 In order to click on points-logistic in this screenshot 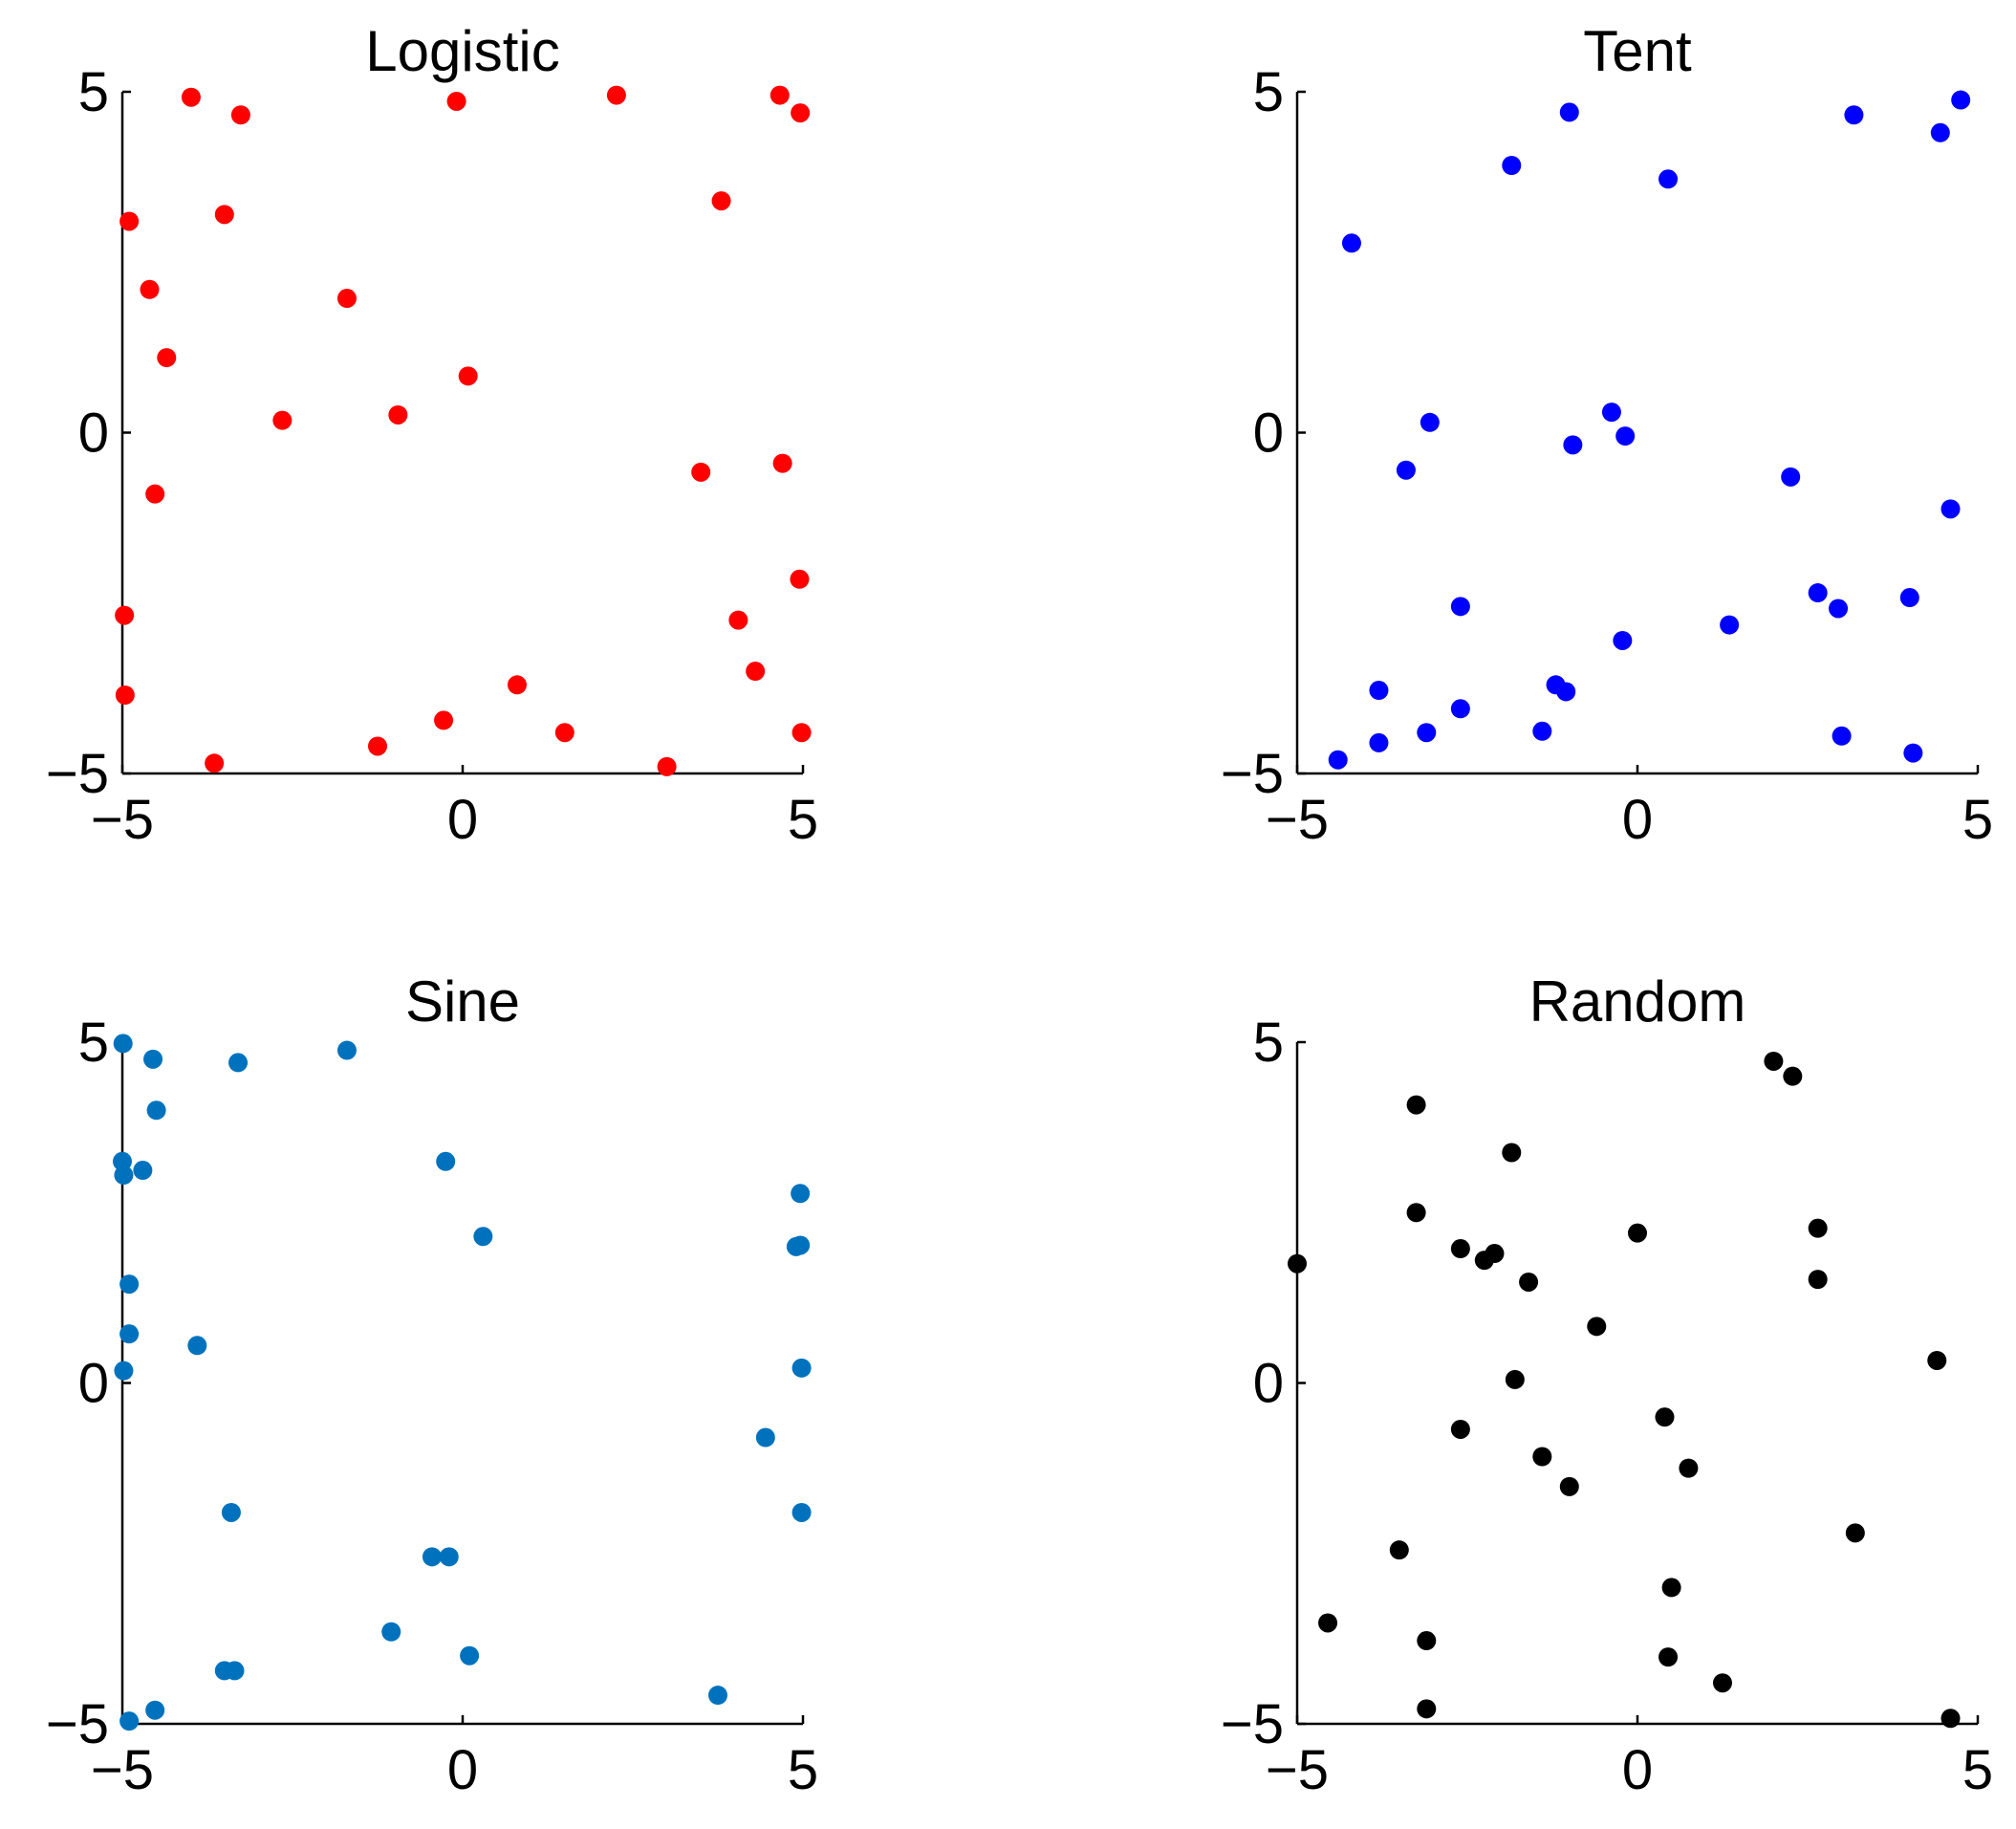, I will do `click(463, 430)`.